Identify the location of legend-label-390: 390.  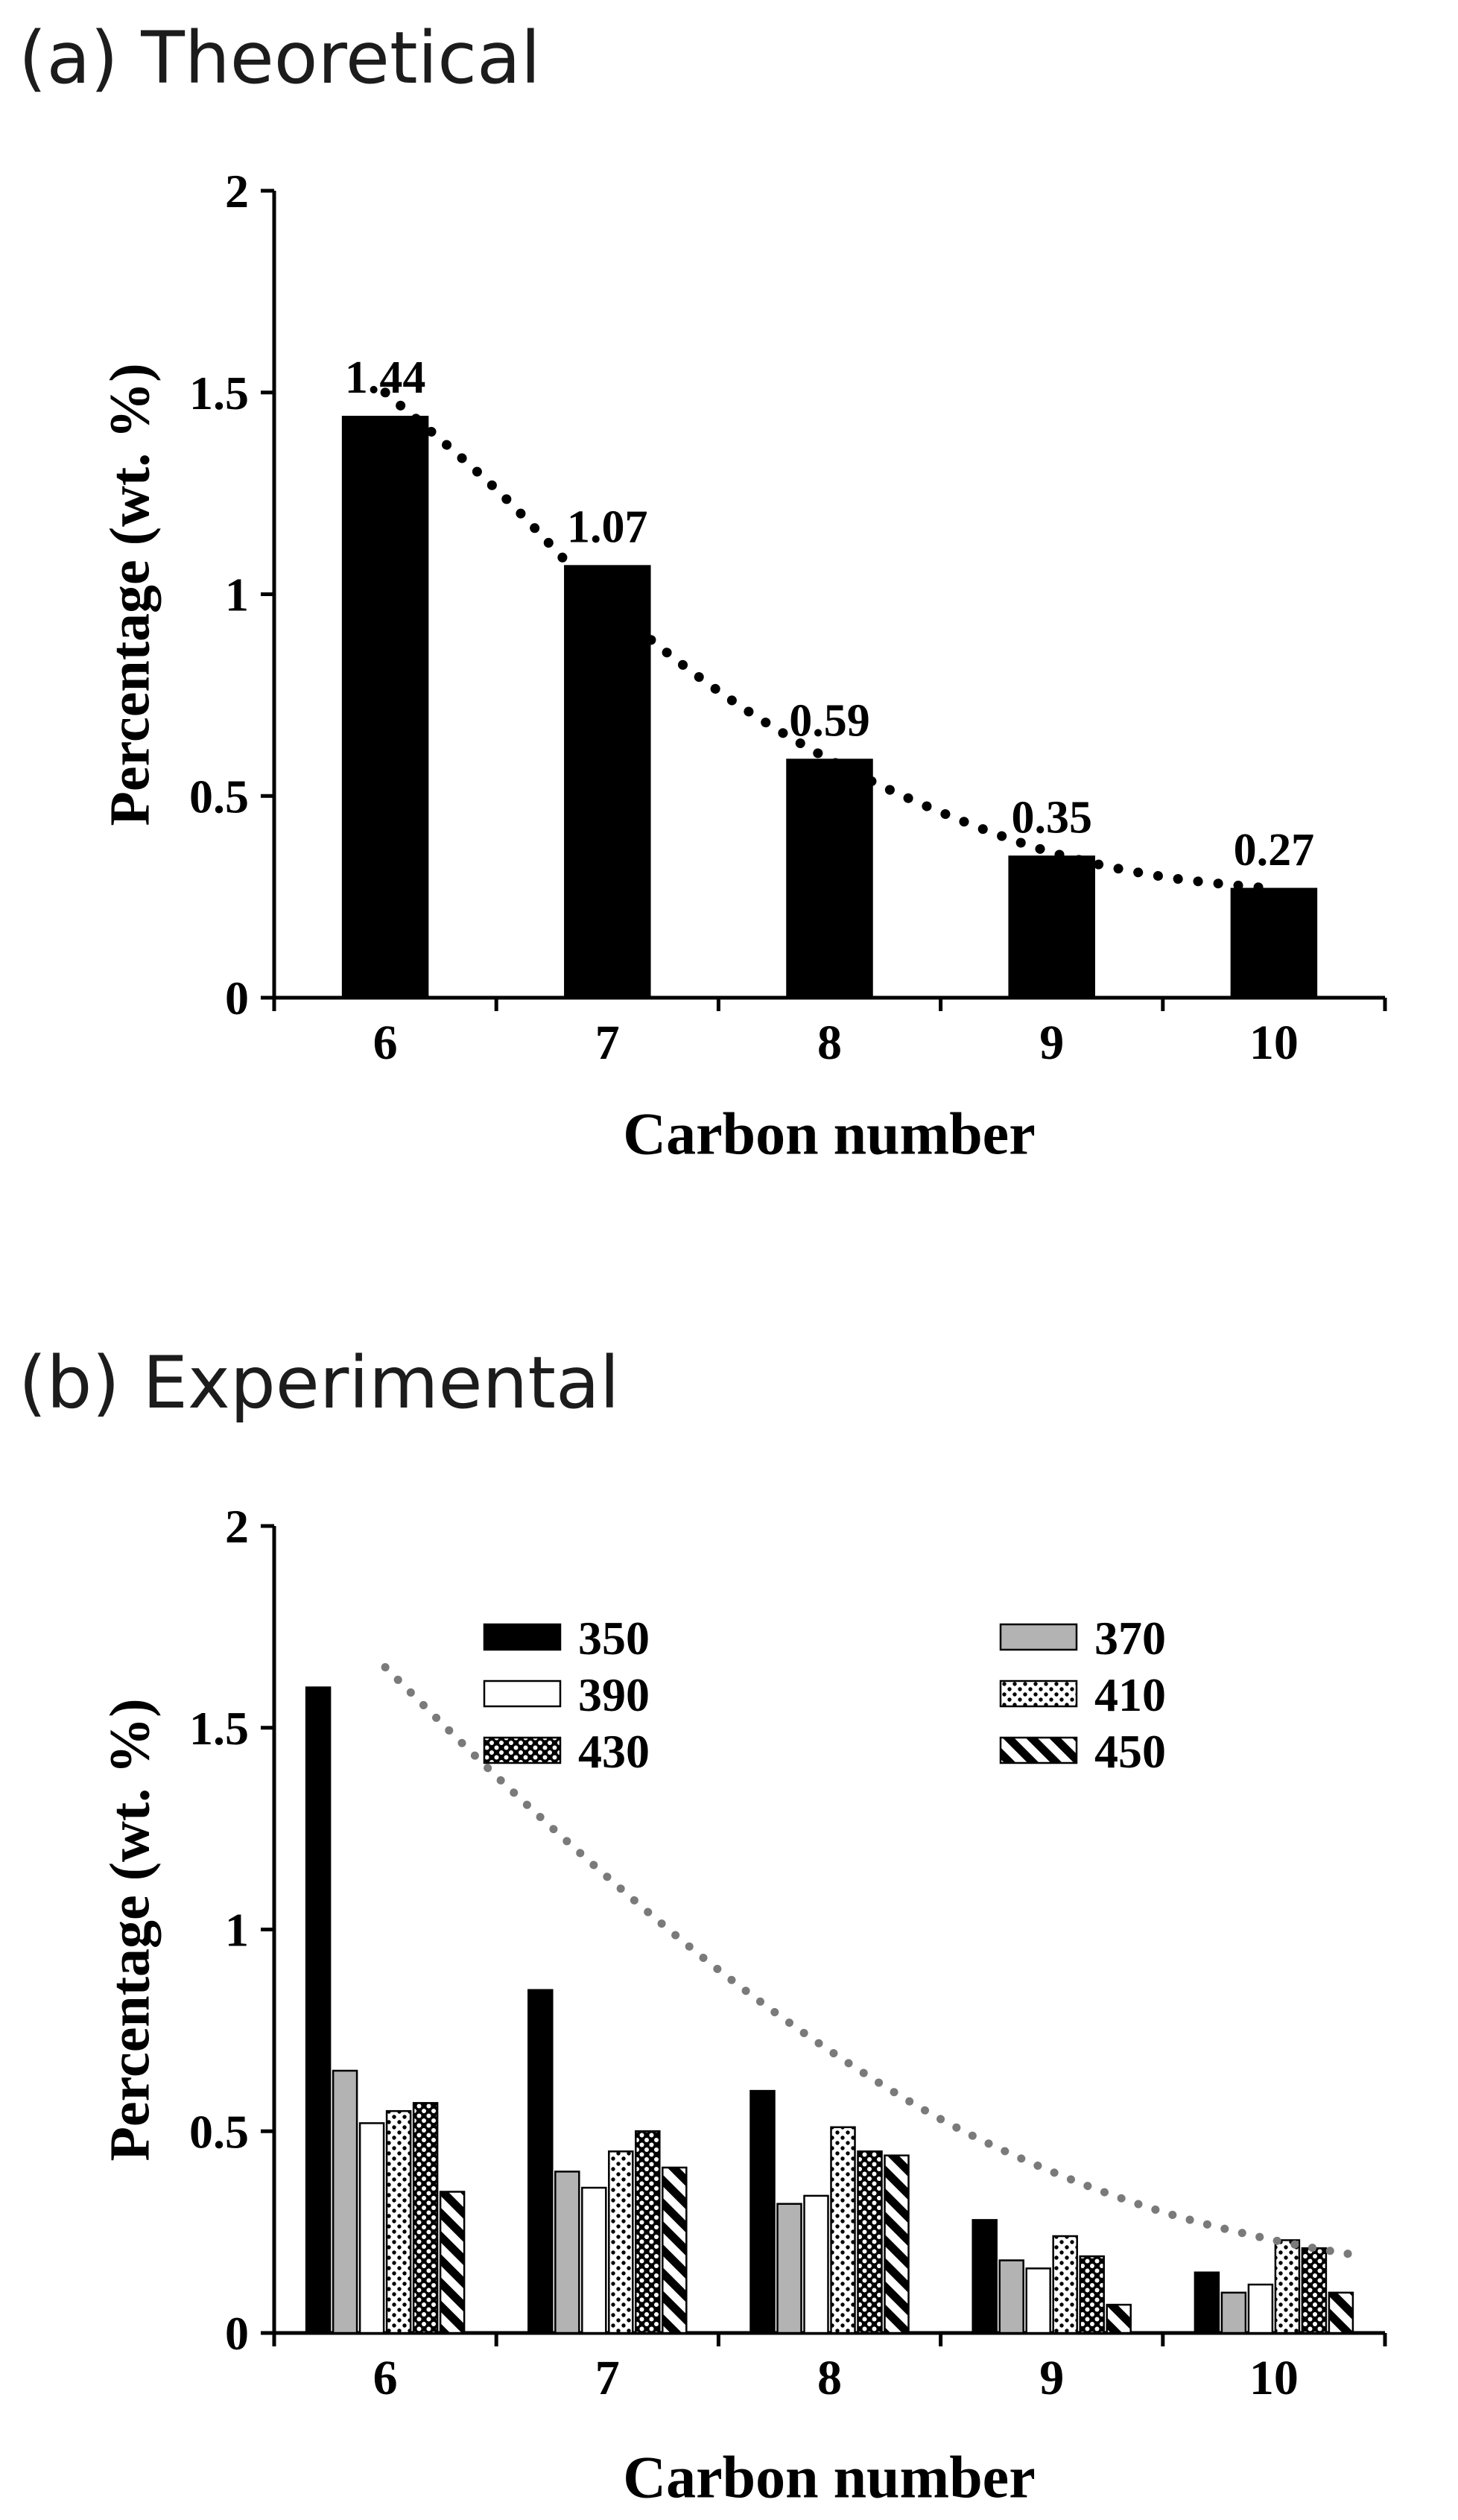
(614, 1694).